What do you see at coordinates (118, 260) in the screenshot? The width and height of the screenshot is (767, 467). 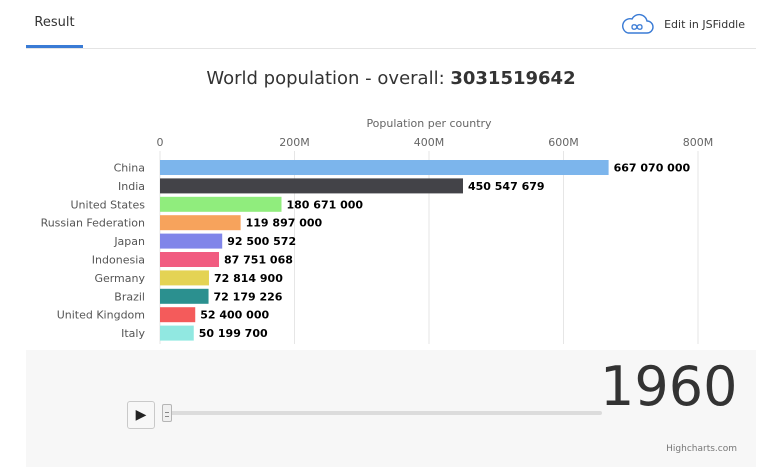 I see `category-label: Indonesia` at bounding box center [118, 260].